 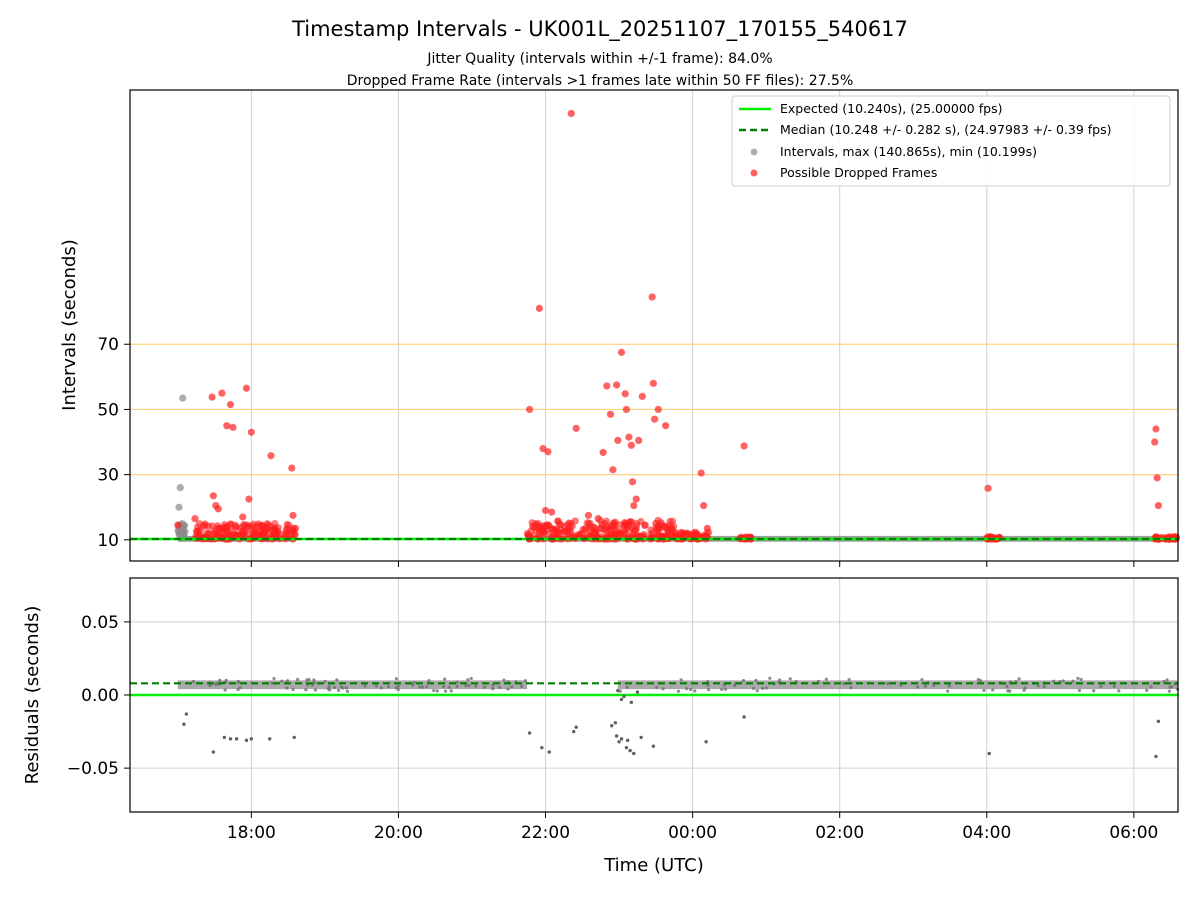 What do you see at coordinates (108, 541) in the screenshot?
I see `intervals-y-tick-label: 10` at bounding box center [108, 541].